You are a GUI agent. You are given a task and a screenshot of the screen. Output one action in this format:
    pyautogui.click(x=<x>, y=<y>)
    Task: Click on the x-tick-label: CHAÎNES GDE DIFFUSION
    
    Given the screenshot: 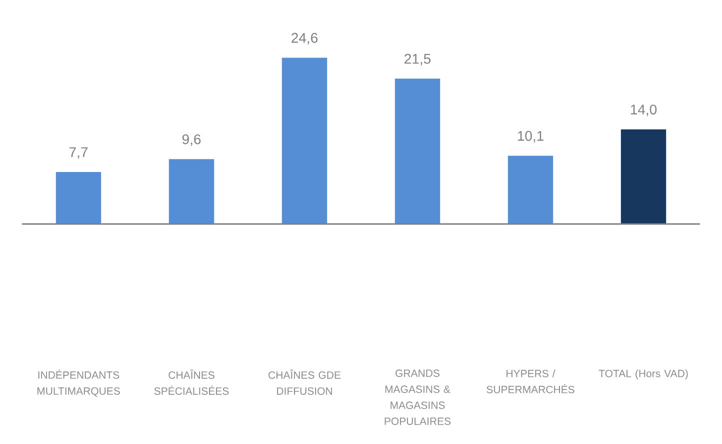 What is the action you would take?
    pyautogui.click(x=304, y=382)
    